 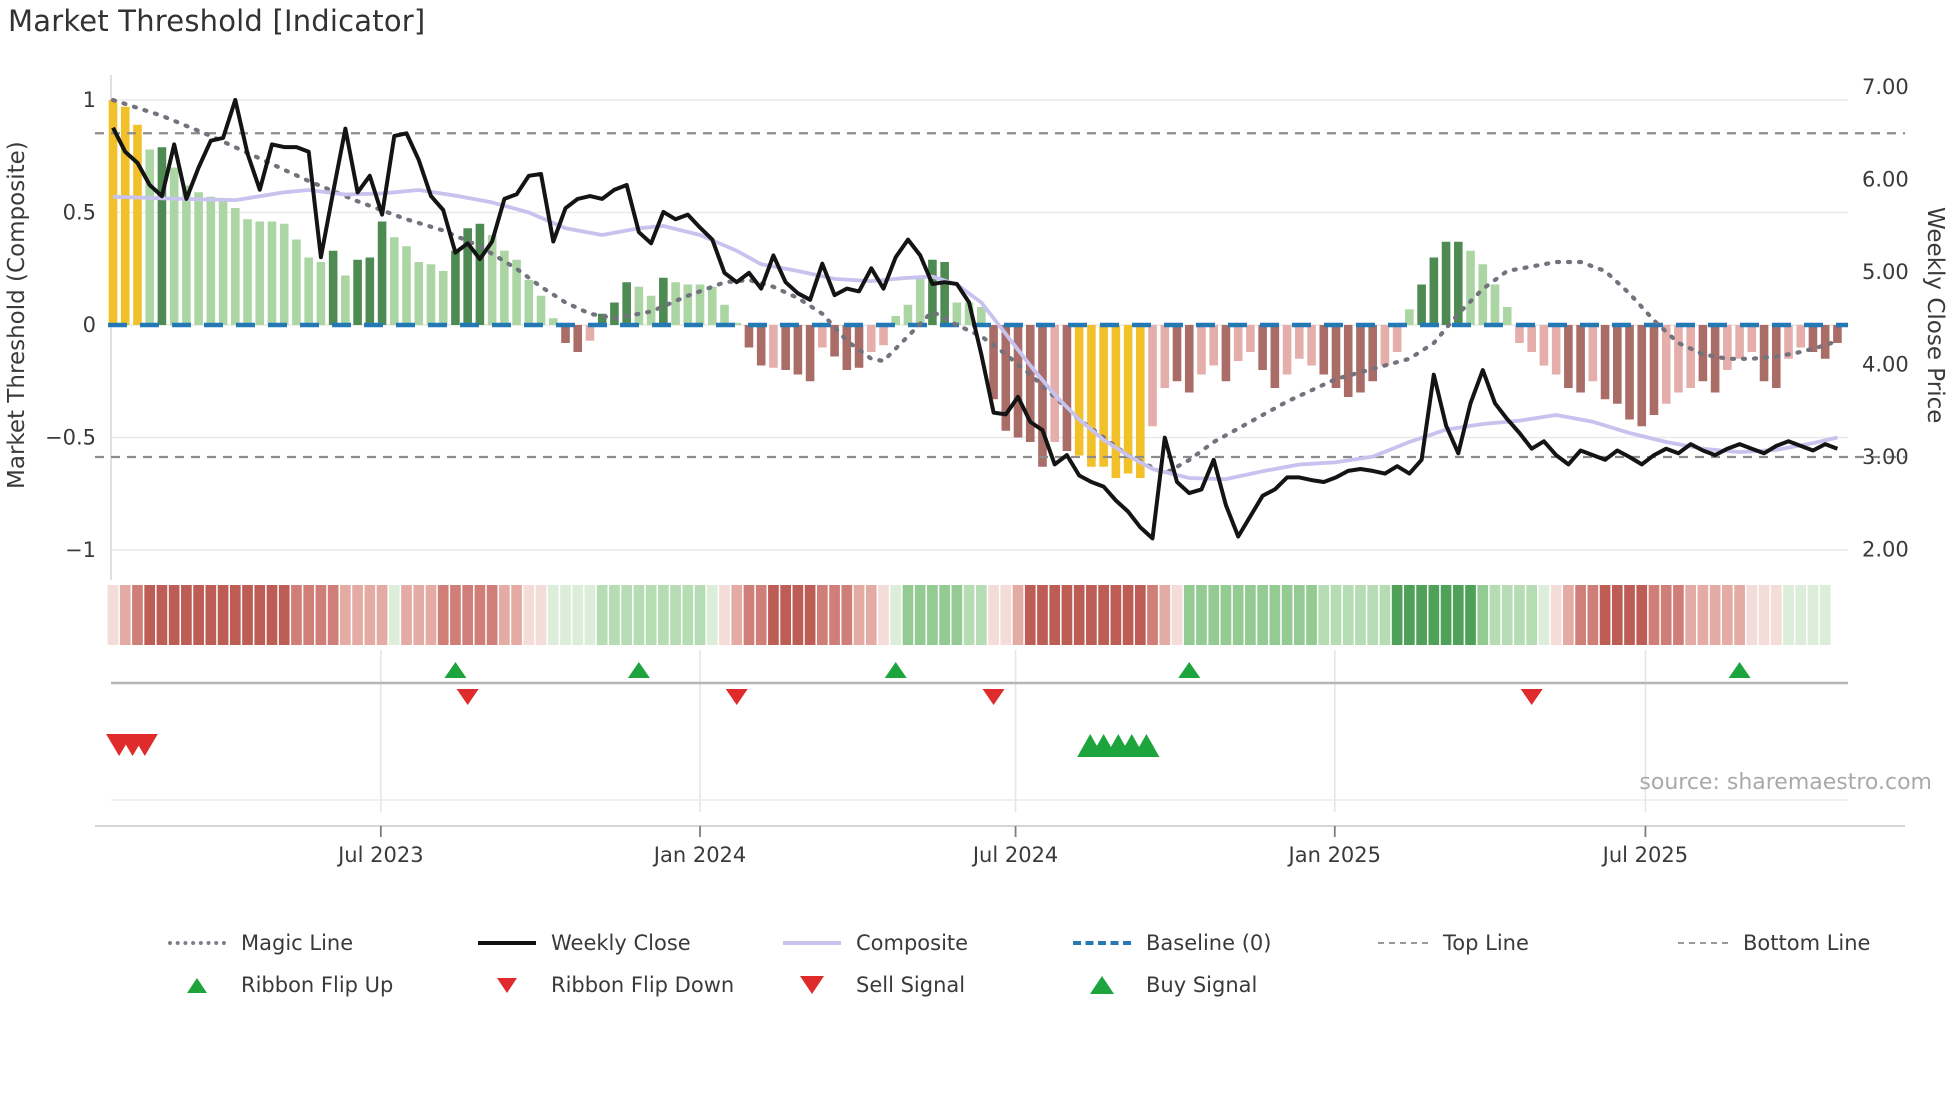 I want to click on x-axis-tick: Jul 2025, so click(x=1644, y=855).